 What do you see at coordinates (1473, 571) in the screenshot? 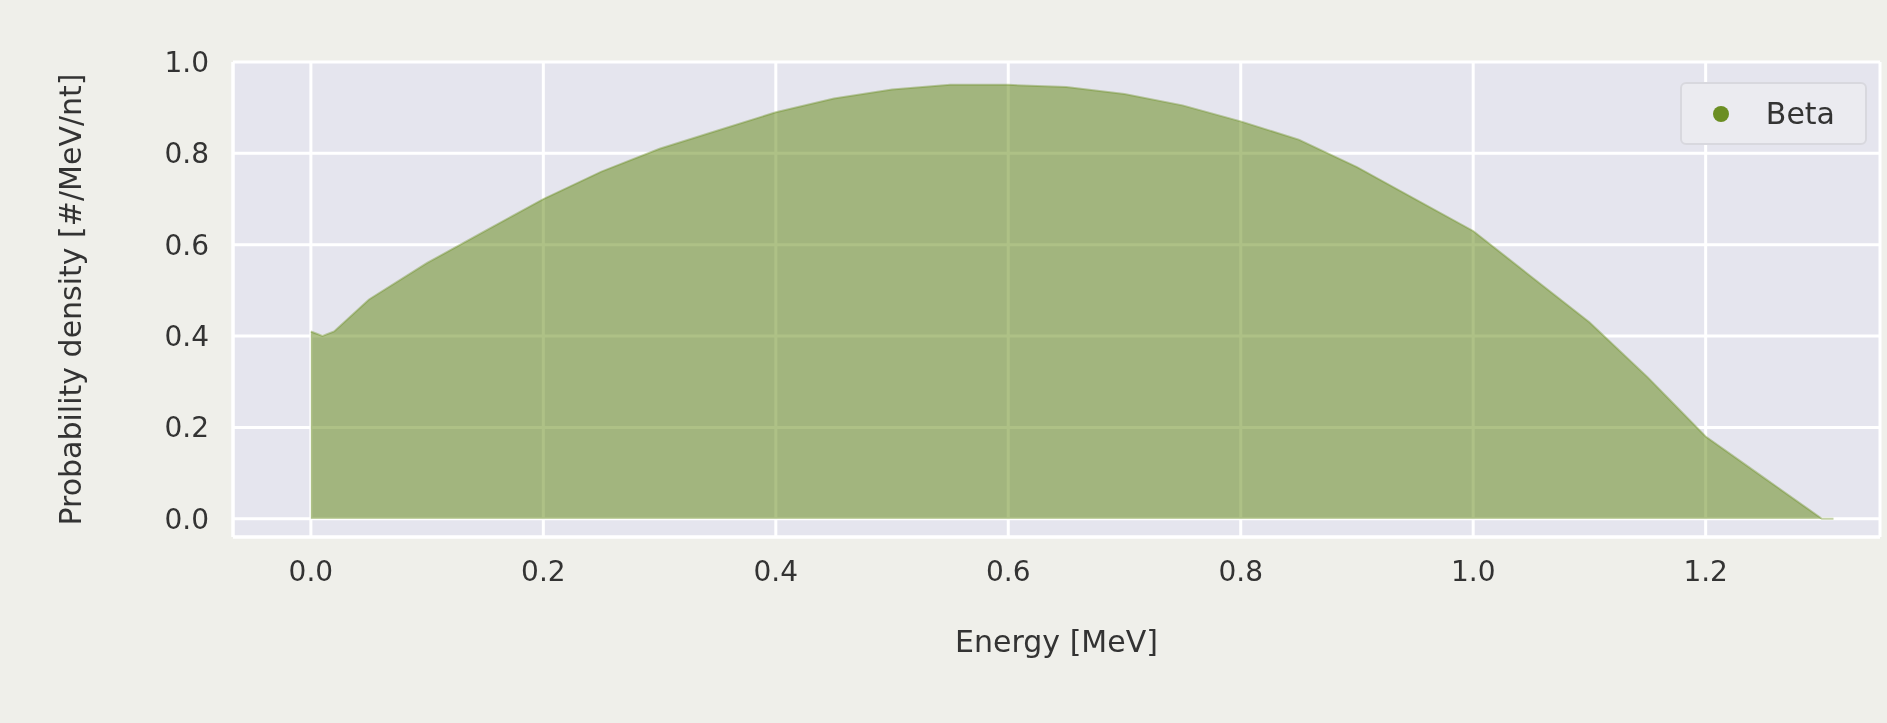
I see `x-tick-label: 1.0` at bounding box center [1473, 571].